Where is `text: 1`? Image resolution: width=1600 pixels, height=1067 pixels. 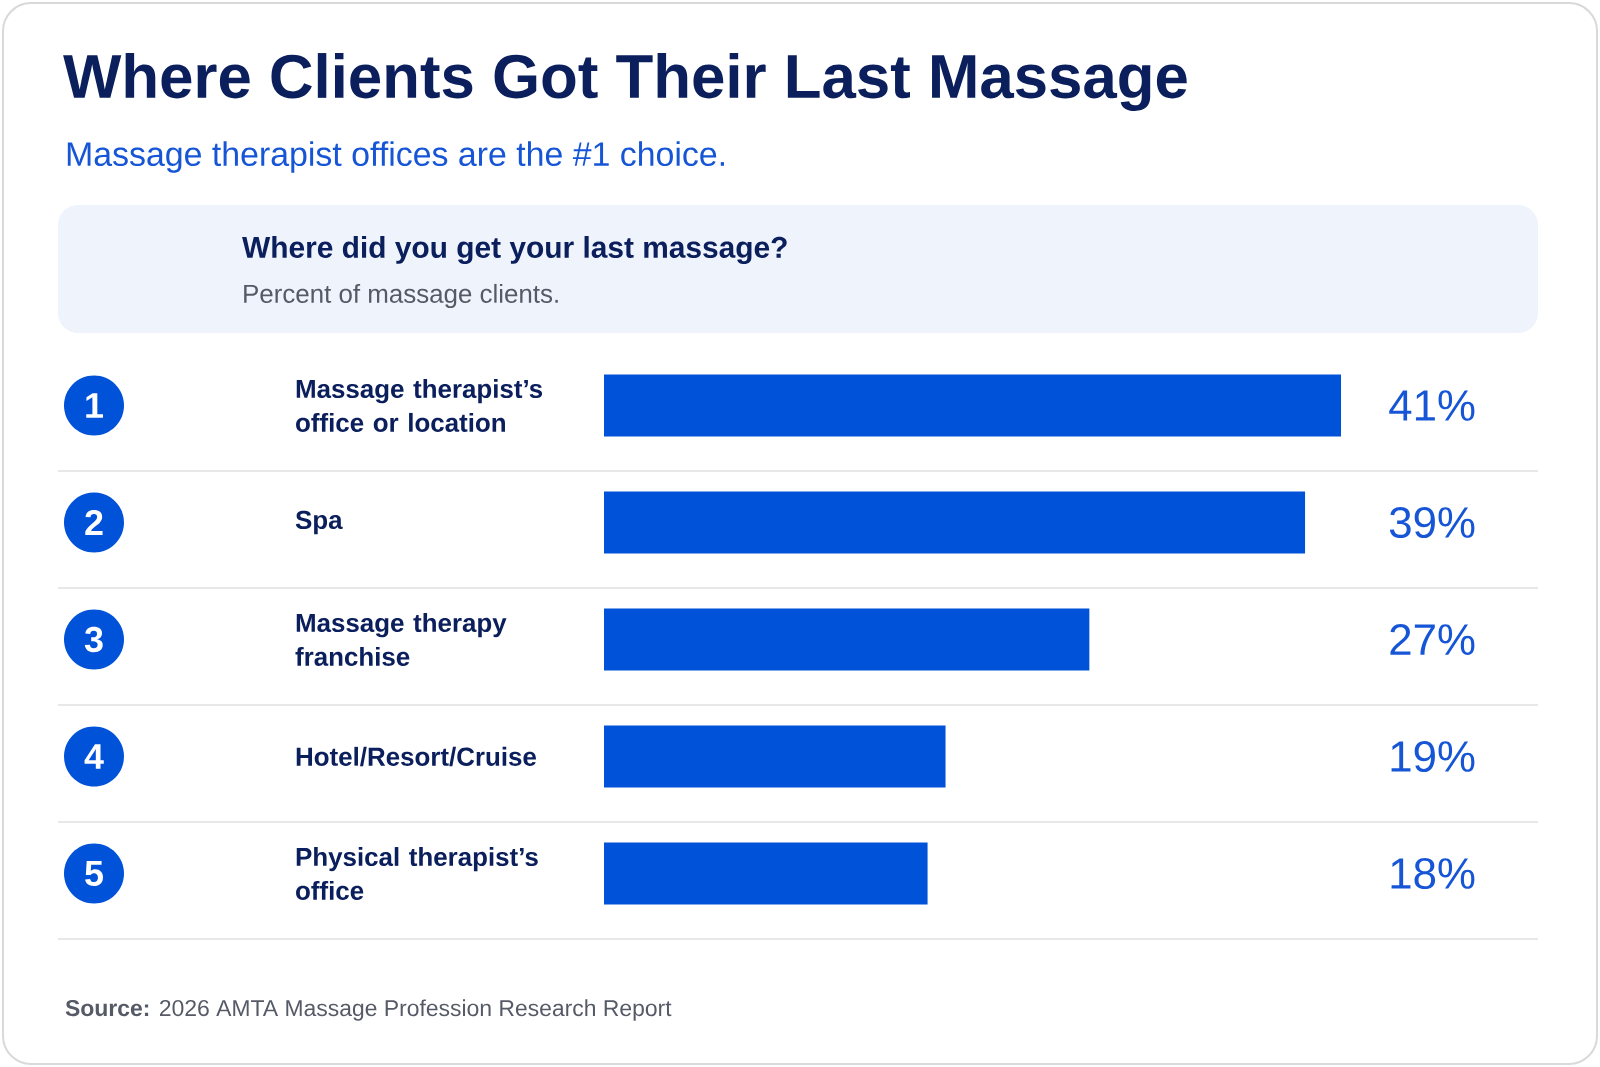
text: 1 is located at coordinates (94, 405).